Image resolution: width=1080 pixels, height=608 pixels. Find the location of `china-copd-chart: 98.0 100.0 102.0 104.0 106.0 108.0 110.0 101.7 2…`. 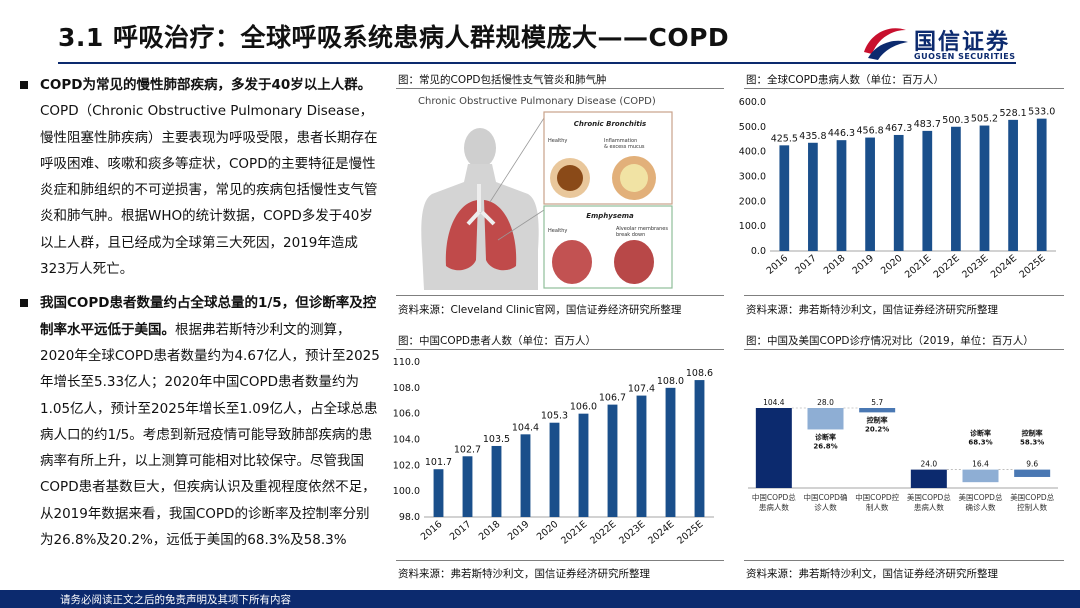

china-copd-chart: 98.0 100.0 102.0 104.0 106.0 108.0 110.0 101.7 2… is located at coordinates (553, 452).